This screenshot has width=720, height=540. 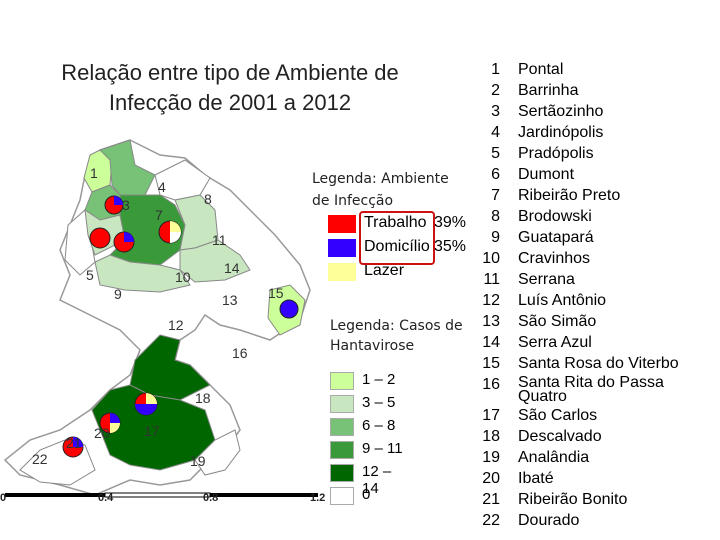 What do you see at coordinates (548, 90) in the screenshot?
I see `municipality-name: Barrinha` at bounding box center [548, 90].